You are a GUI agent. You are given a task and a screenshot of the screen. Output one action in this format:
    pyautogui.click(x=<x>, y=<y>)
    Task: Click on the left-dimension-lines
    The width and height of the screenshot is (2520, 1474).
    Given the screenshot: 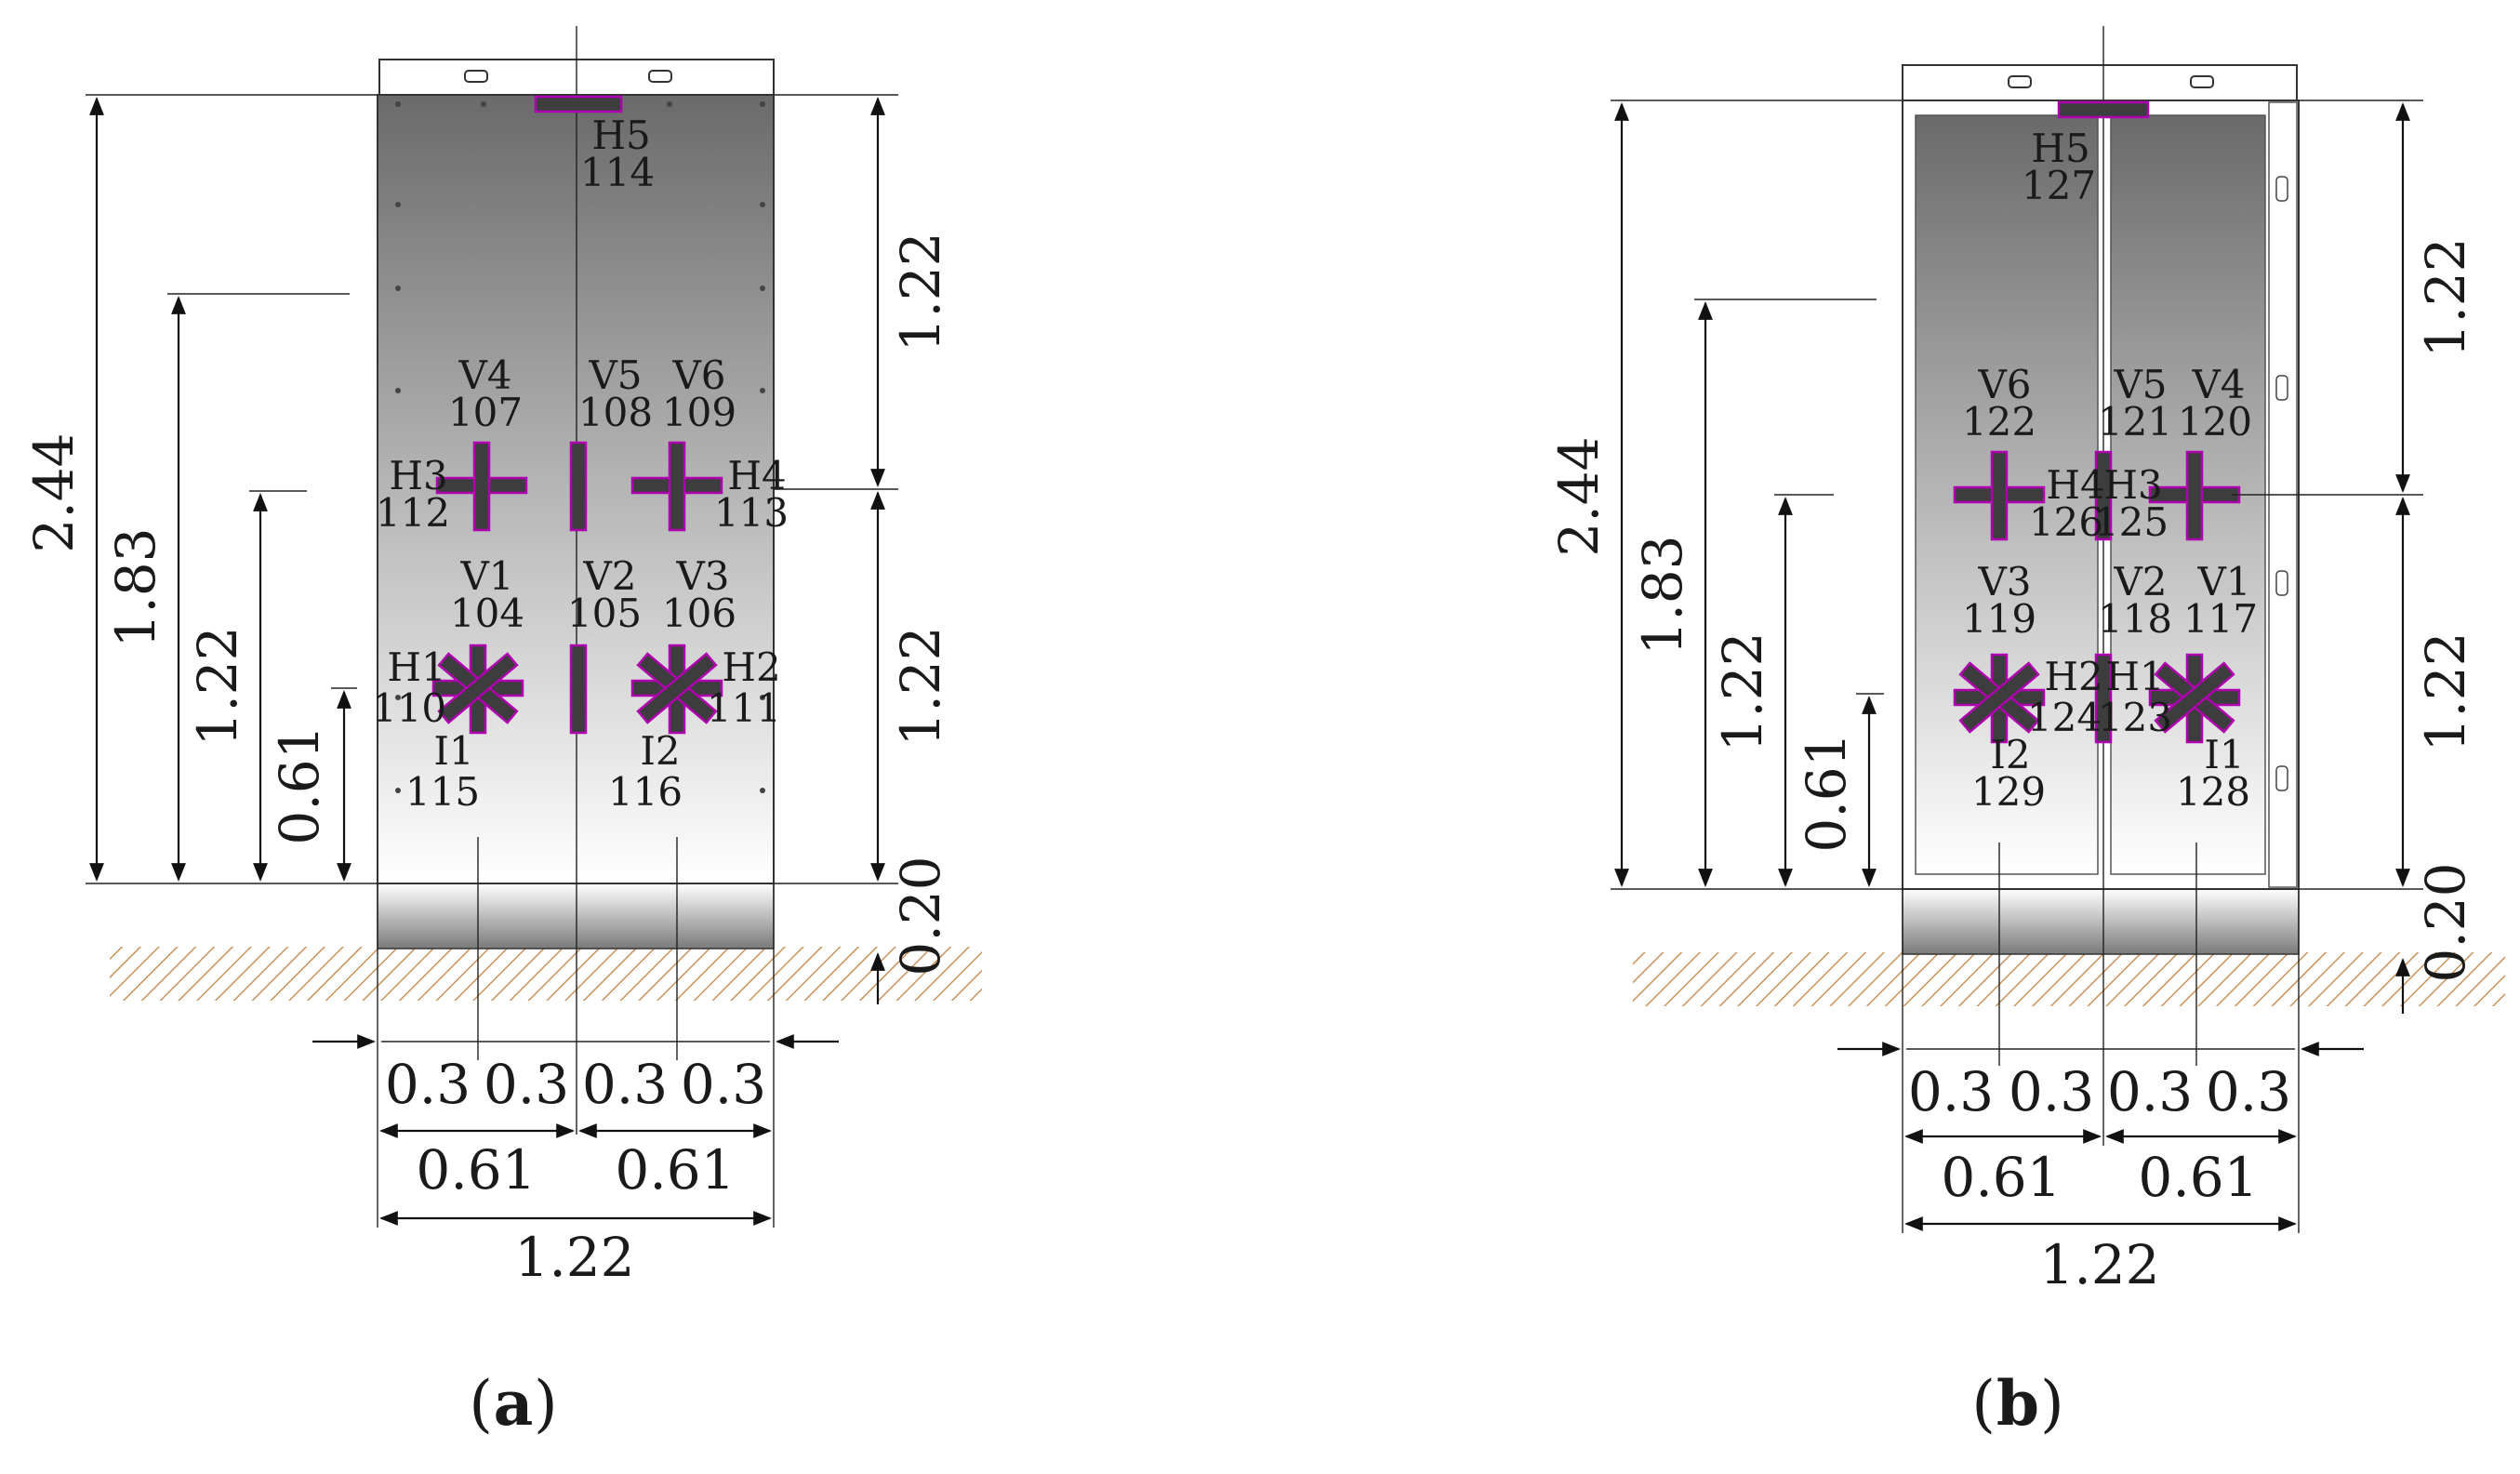 What is the action you would take?
    pyautogui.click(x=1757, y=495)
    